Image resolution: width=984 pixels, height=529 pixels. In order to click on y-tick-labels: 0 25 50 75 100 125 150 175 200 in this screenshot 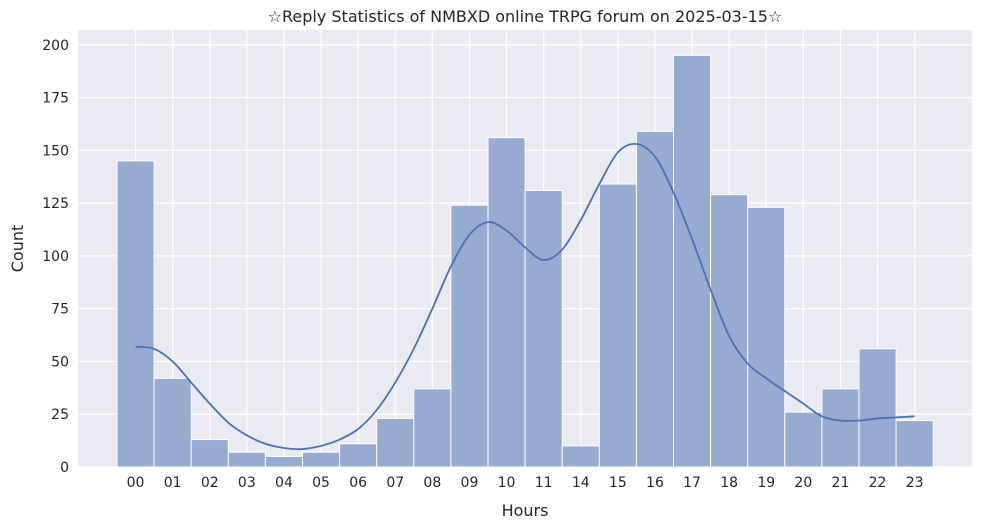, I will do `click(55, 257)`.